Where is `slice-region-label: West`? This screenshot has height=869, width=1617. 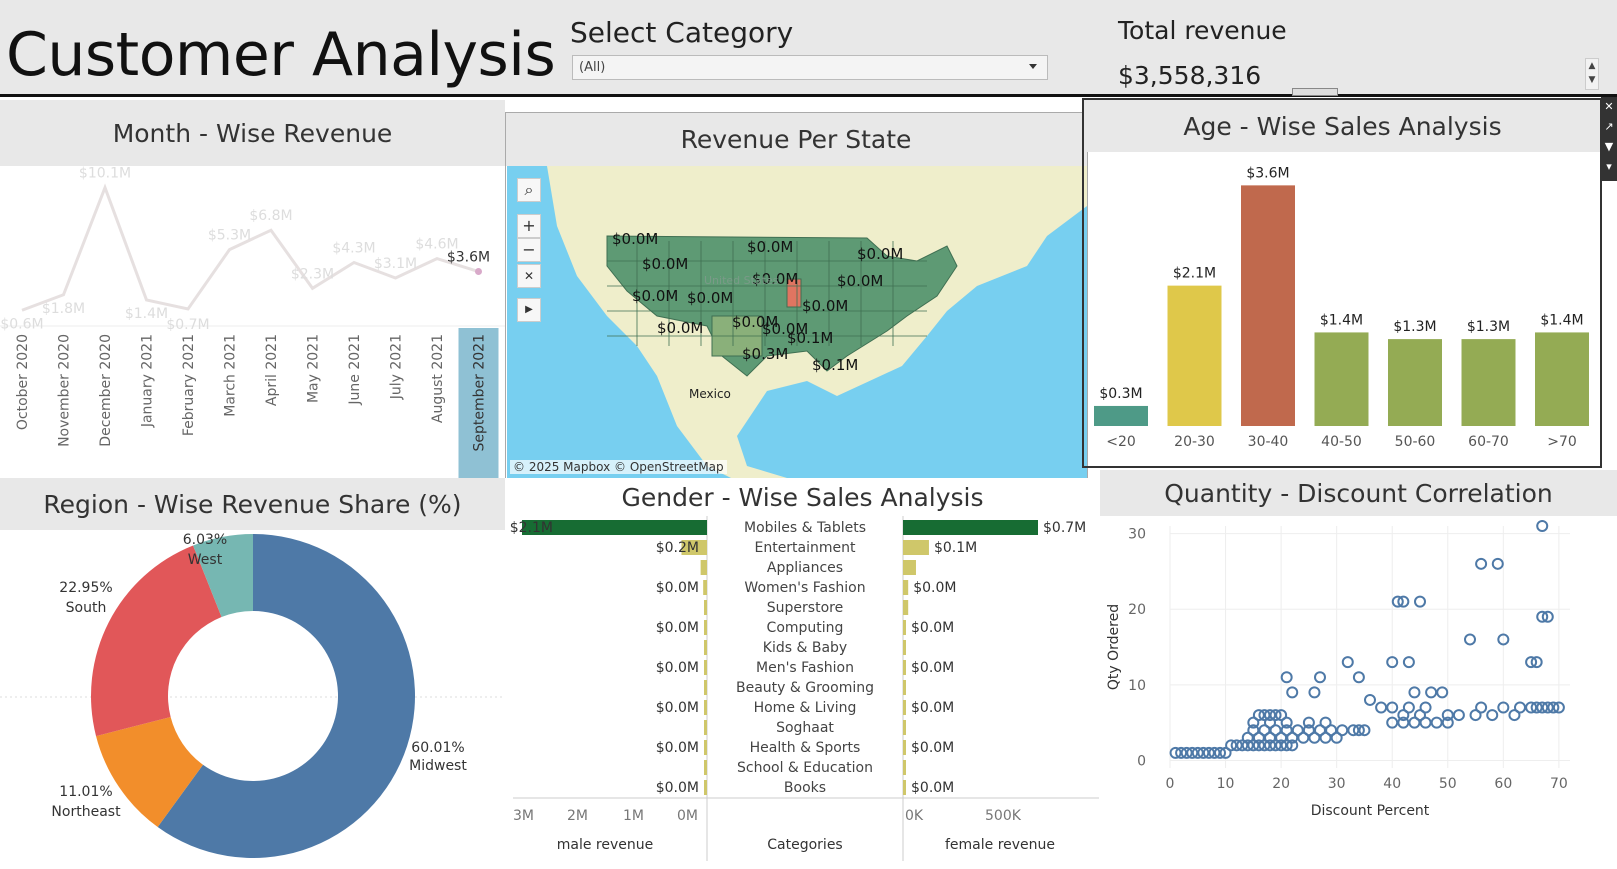 slice-region-label: West is located at coordinates (205, 560).